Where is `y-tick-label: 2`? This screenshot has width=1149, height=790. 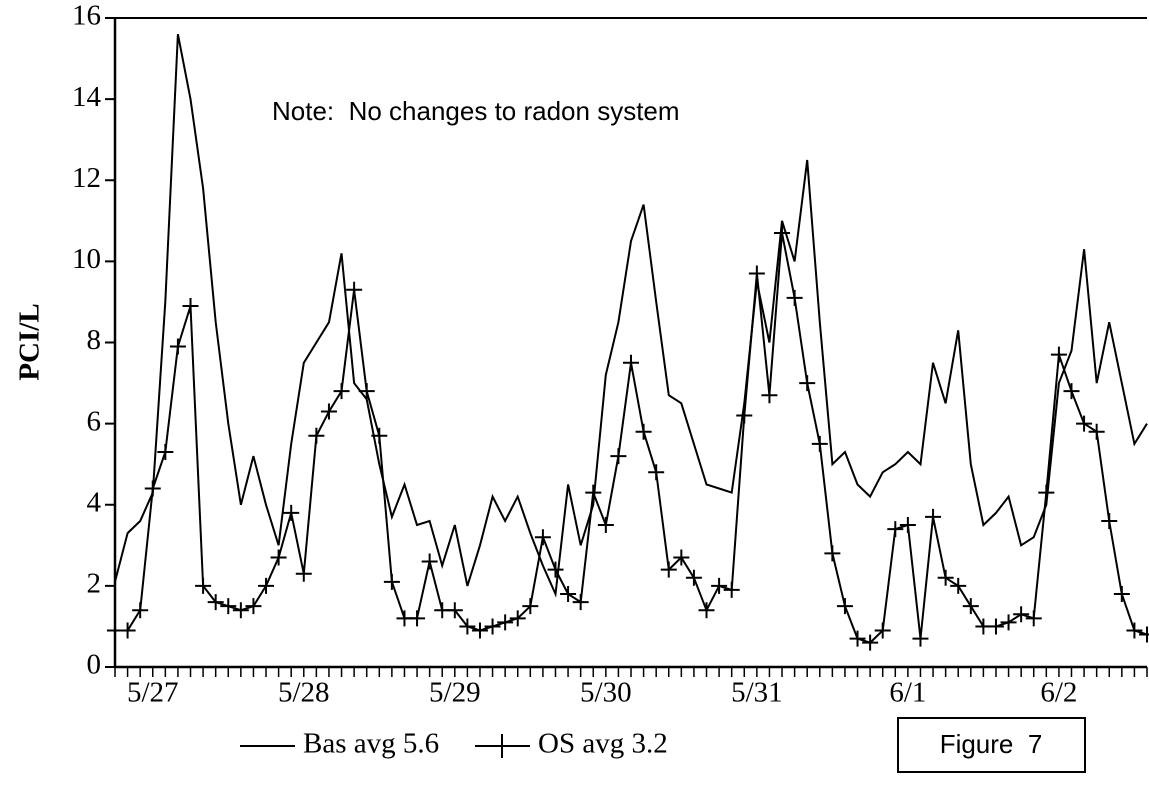
y-tick-label: 2 is located at coordinates (94, 584).